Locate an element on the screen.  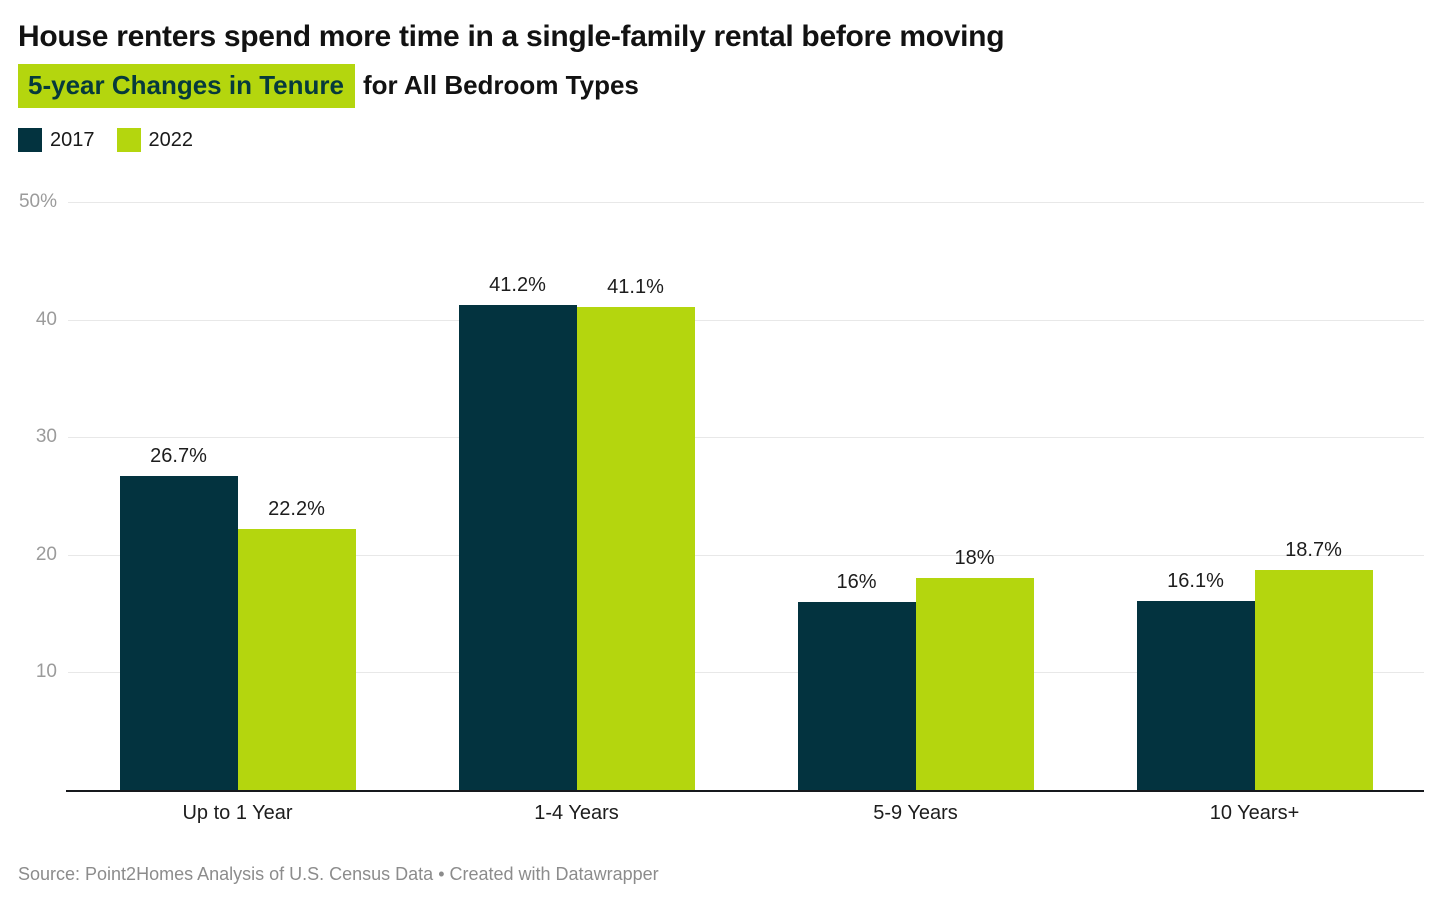
bar-2017-10-years is located at coordinates (1195, 695).